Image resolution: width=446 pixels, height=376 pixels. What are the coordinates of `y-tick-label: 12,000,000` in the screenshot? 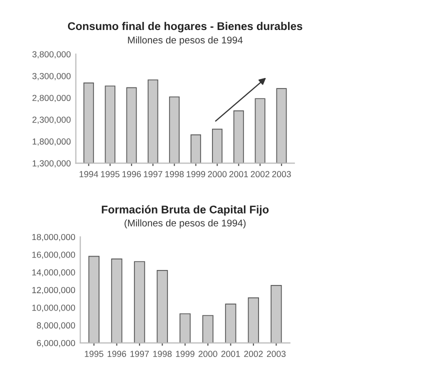 It's located at (54, 290).